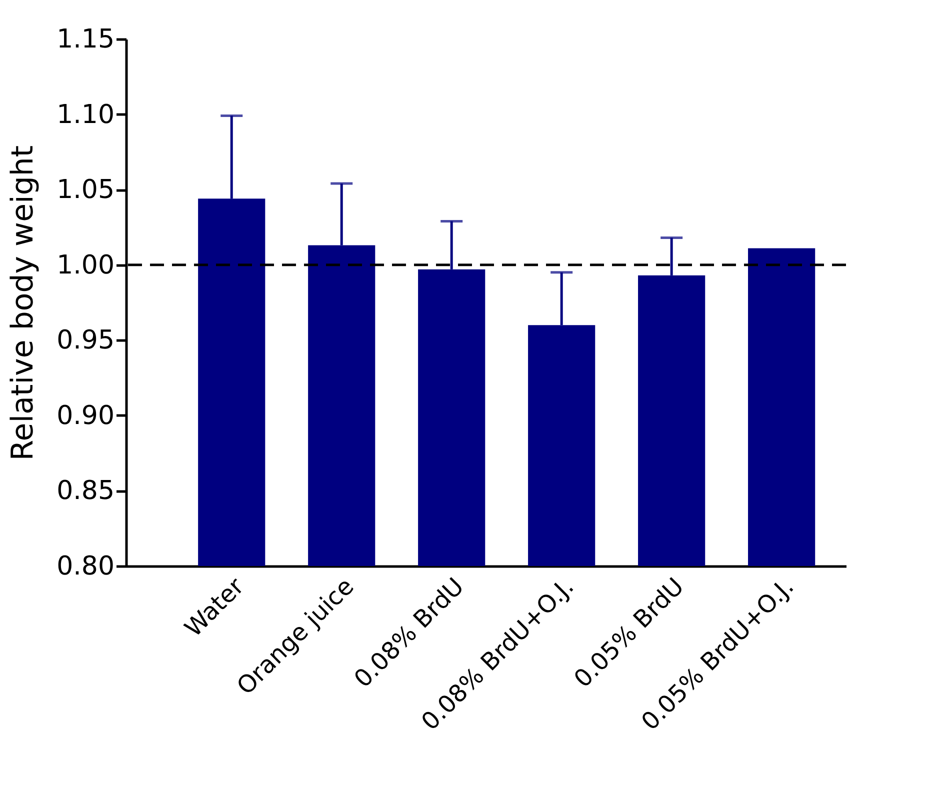  What do you see at coordinates (85, 190) in the screenshot?
I see `y-tick-label: 1.05` at bounding box center [85, 190].